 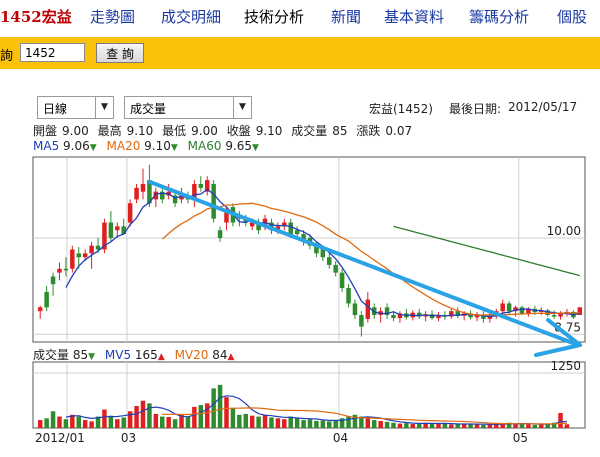 I want to click on search-bar: 詢 查 詢, so click(x=300, y=53).